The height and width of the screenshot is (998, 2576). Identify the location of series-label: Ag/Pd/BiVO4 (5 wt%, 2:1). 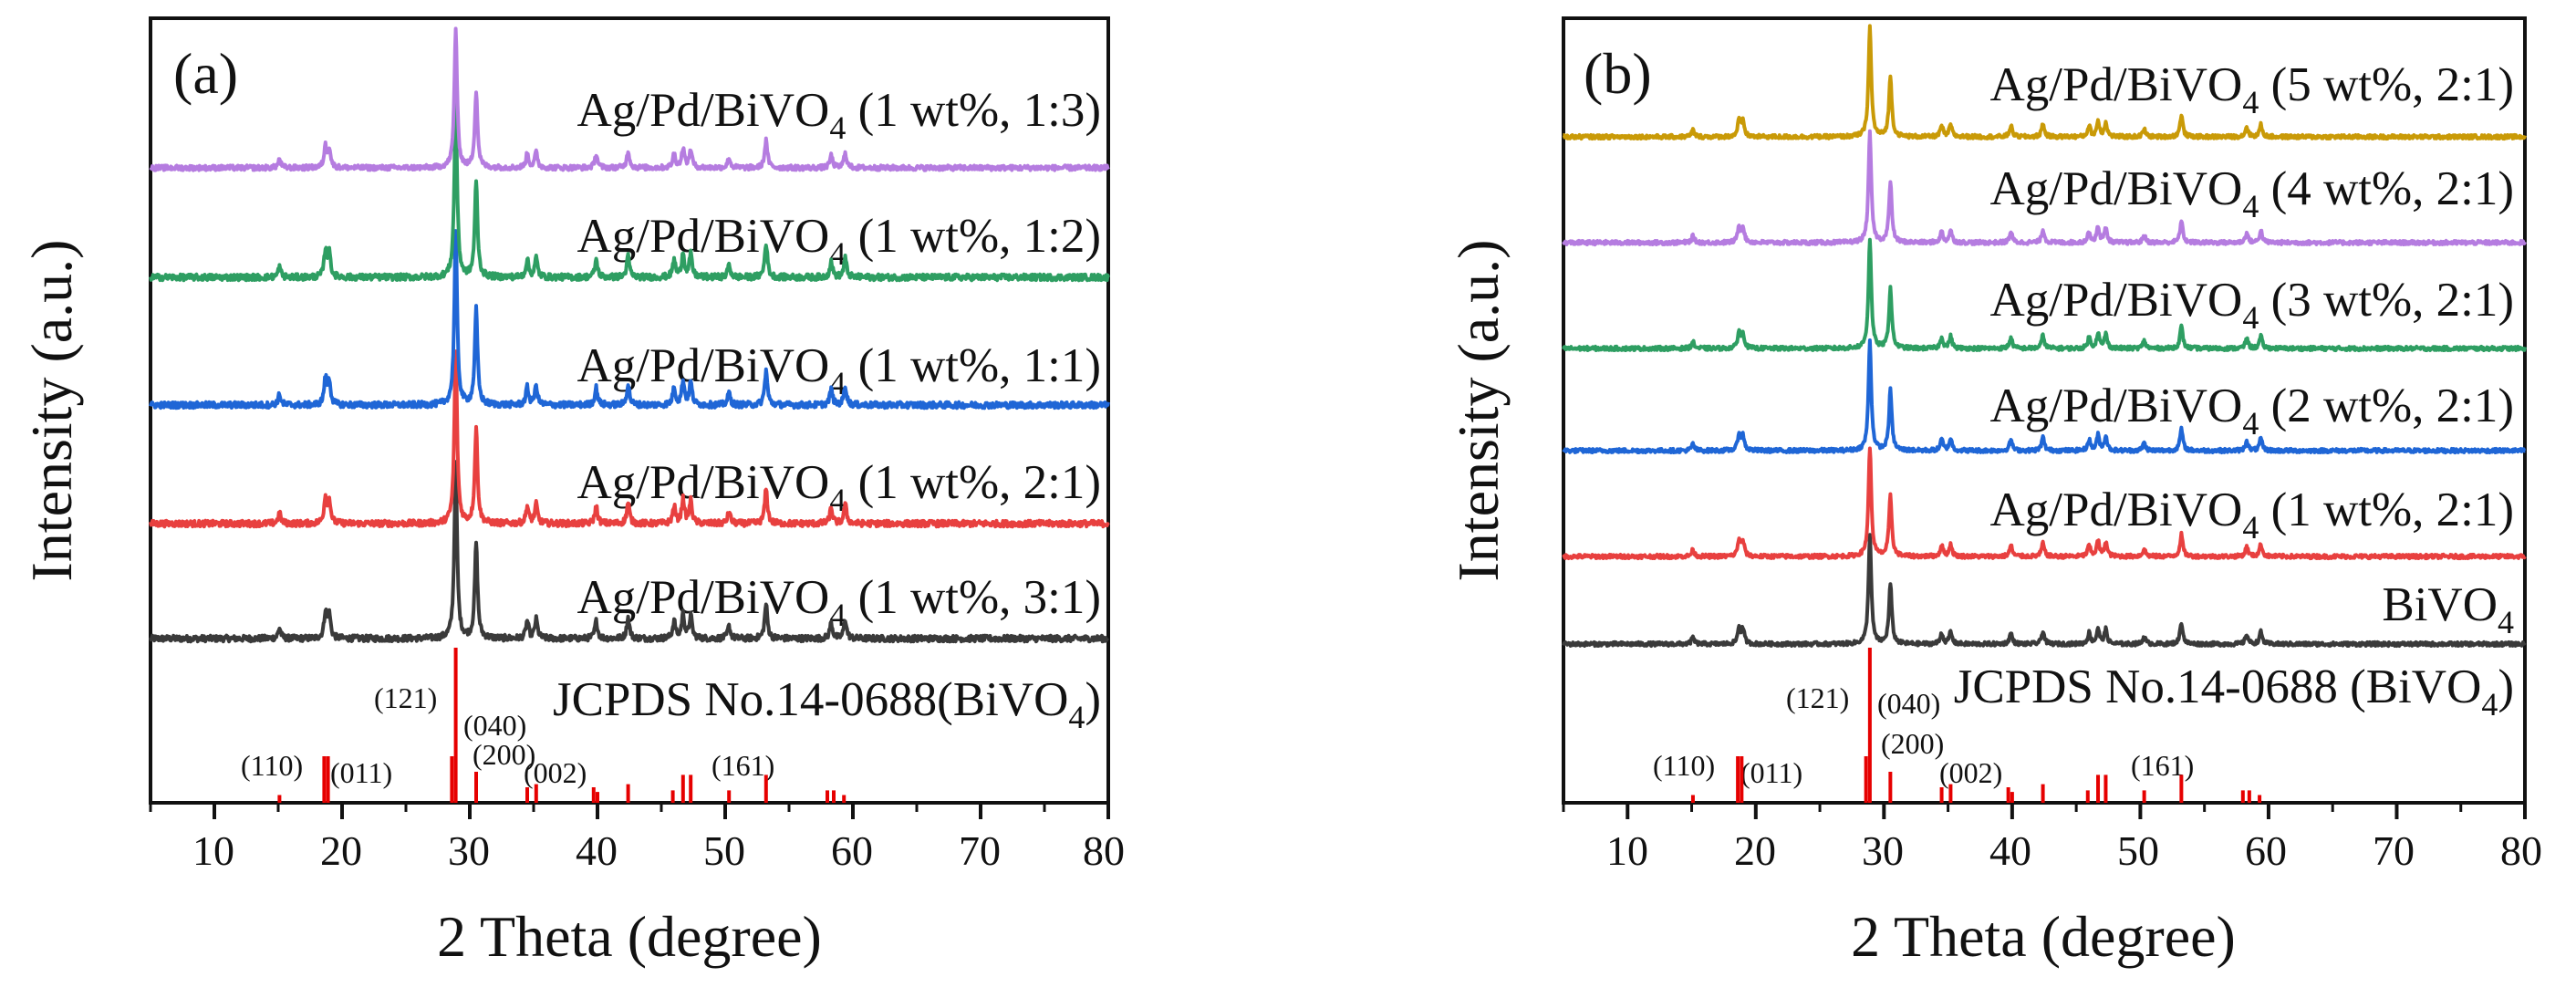
(2251, 89).